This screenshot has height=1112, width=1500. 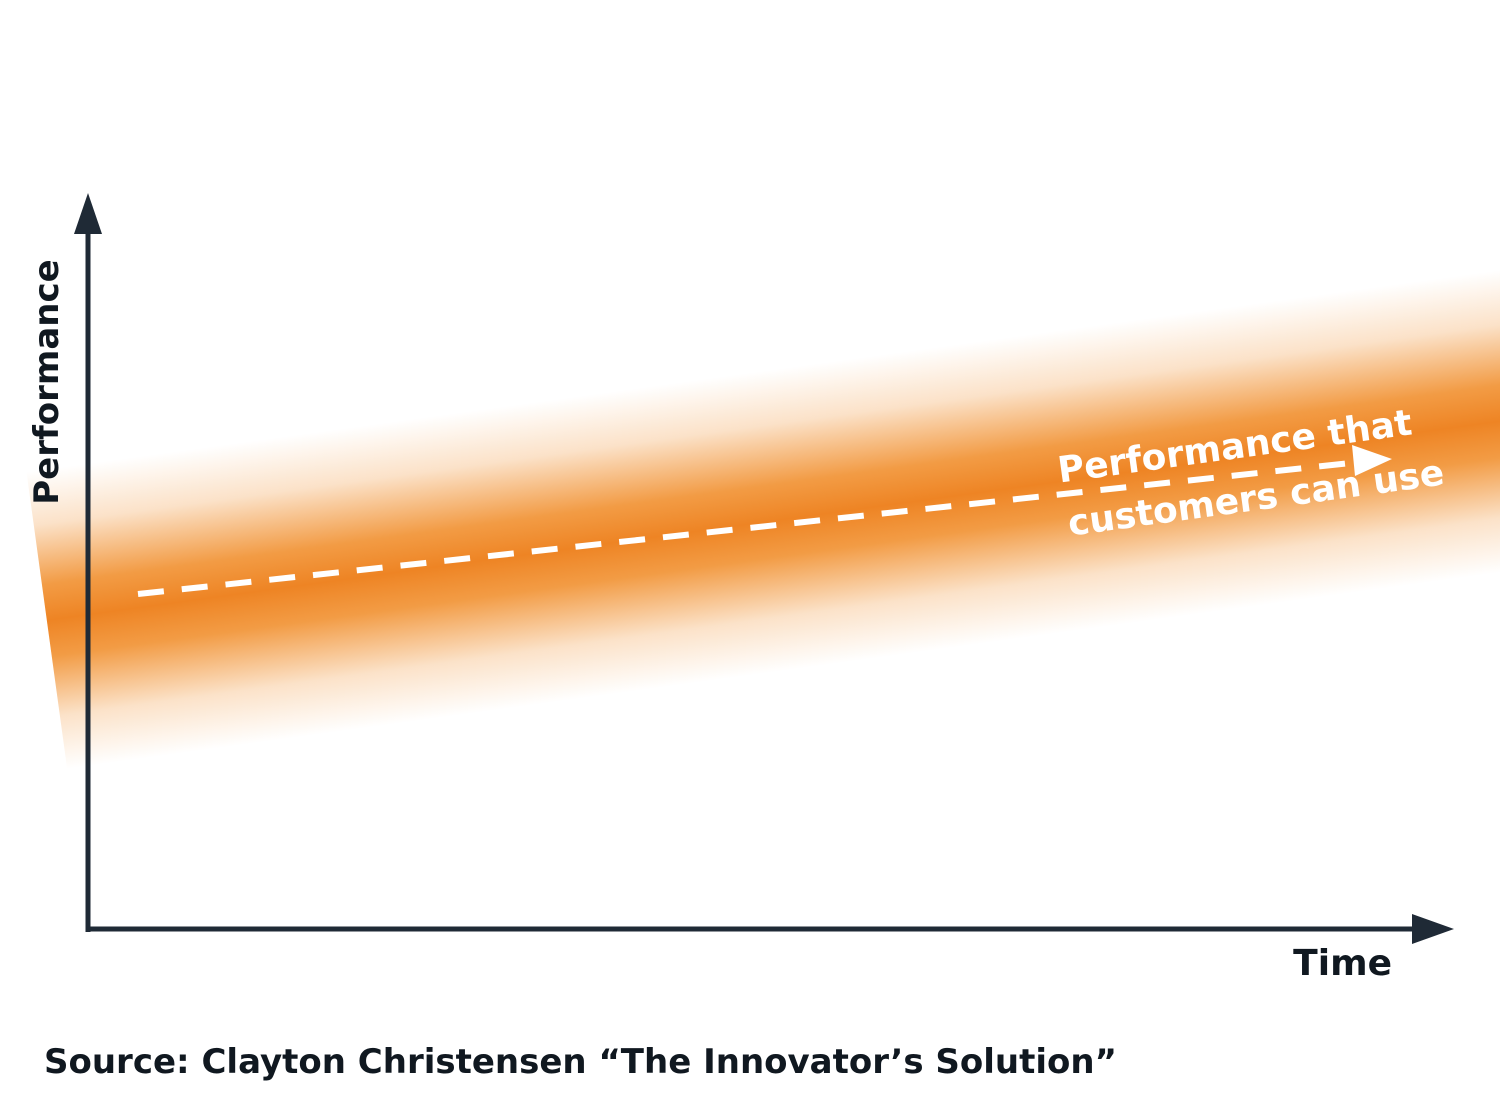 What do you see at coordinates (1342, 963) in the screenshot?
I see `x-axis-label: Time` at bounding box center [1342, 963].